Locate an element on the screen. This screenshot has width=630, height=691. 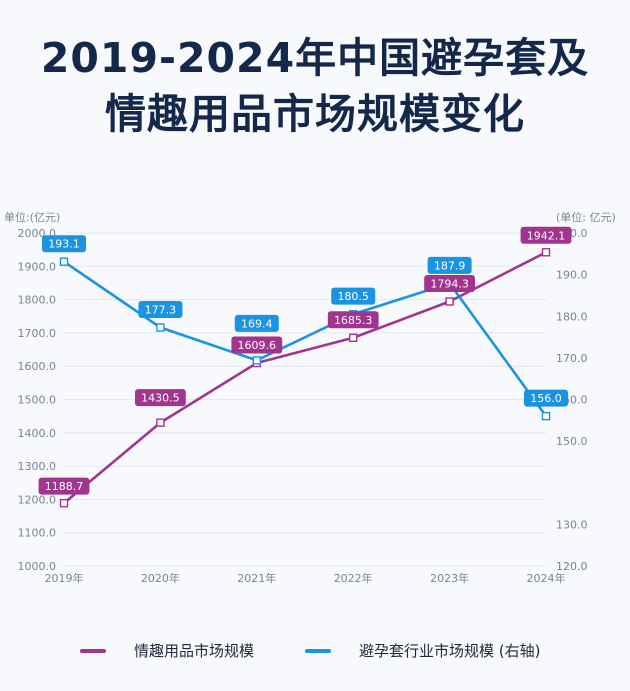
data-label: 180.5 is located at coordinates (353, 296).